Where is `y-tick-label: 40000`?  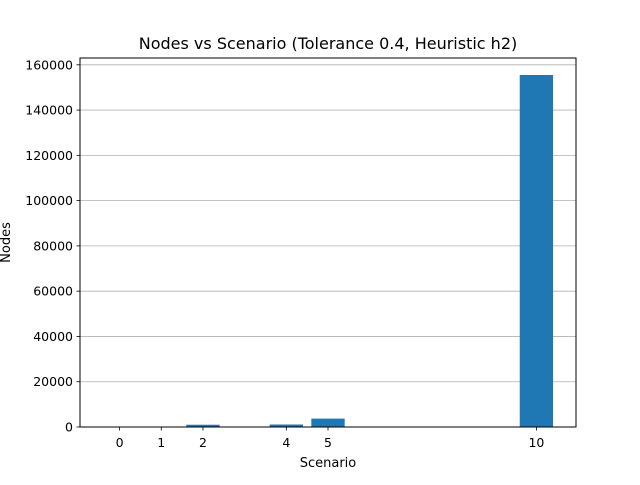 y-tick-label: 40000 is located at coordinates (53, 336).